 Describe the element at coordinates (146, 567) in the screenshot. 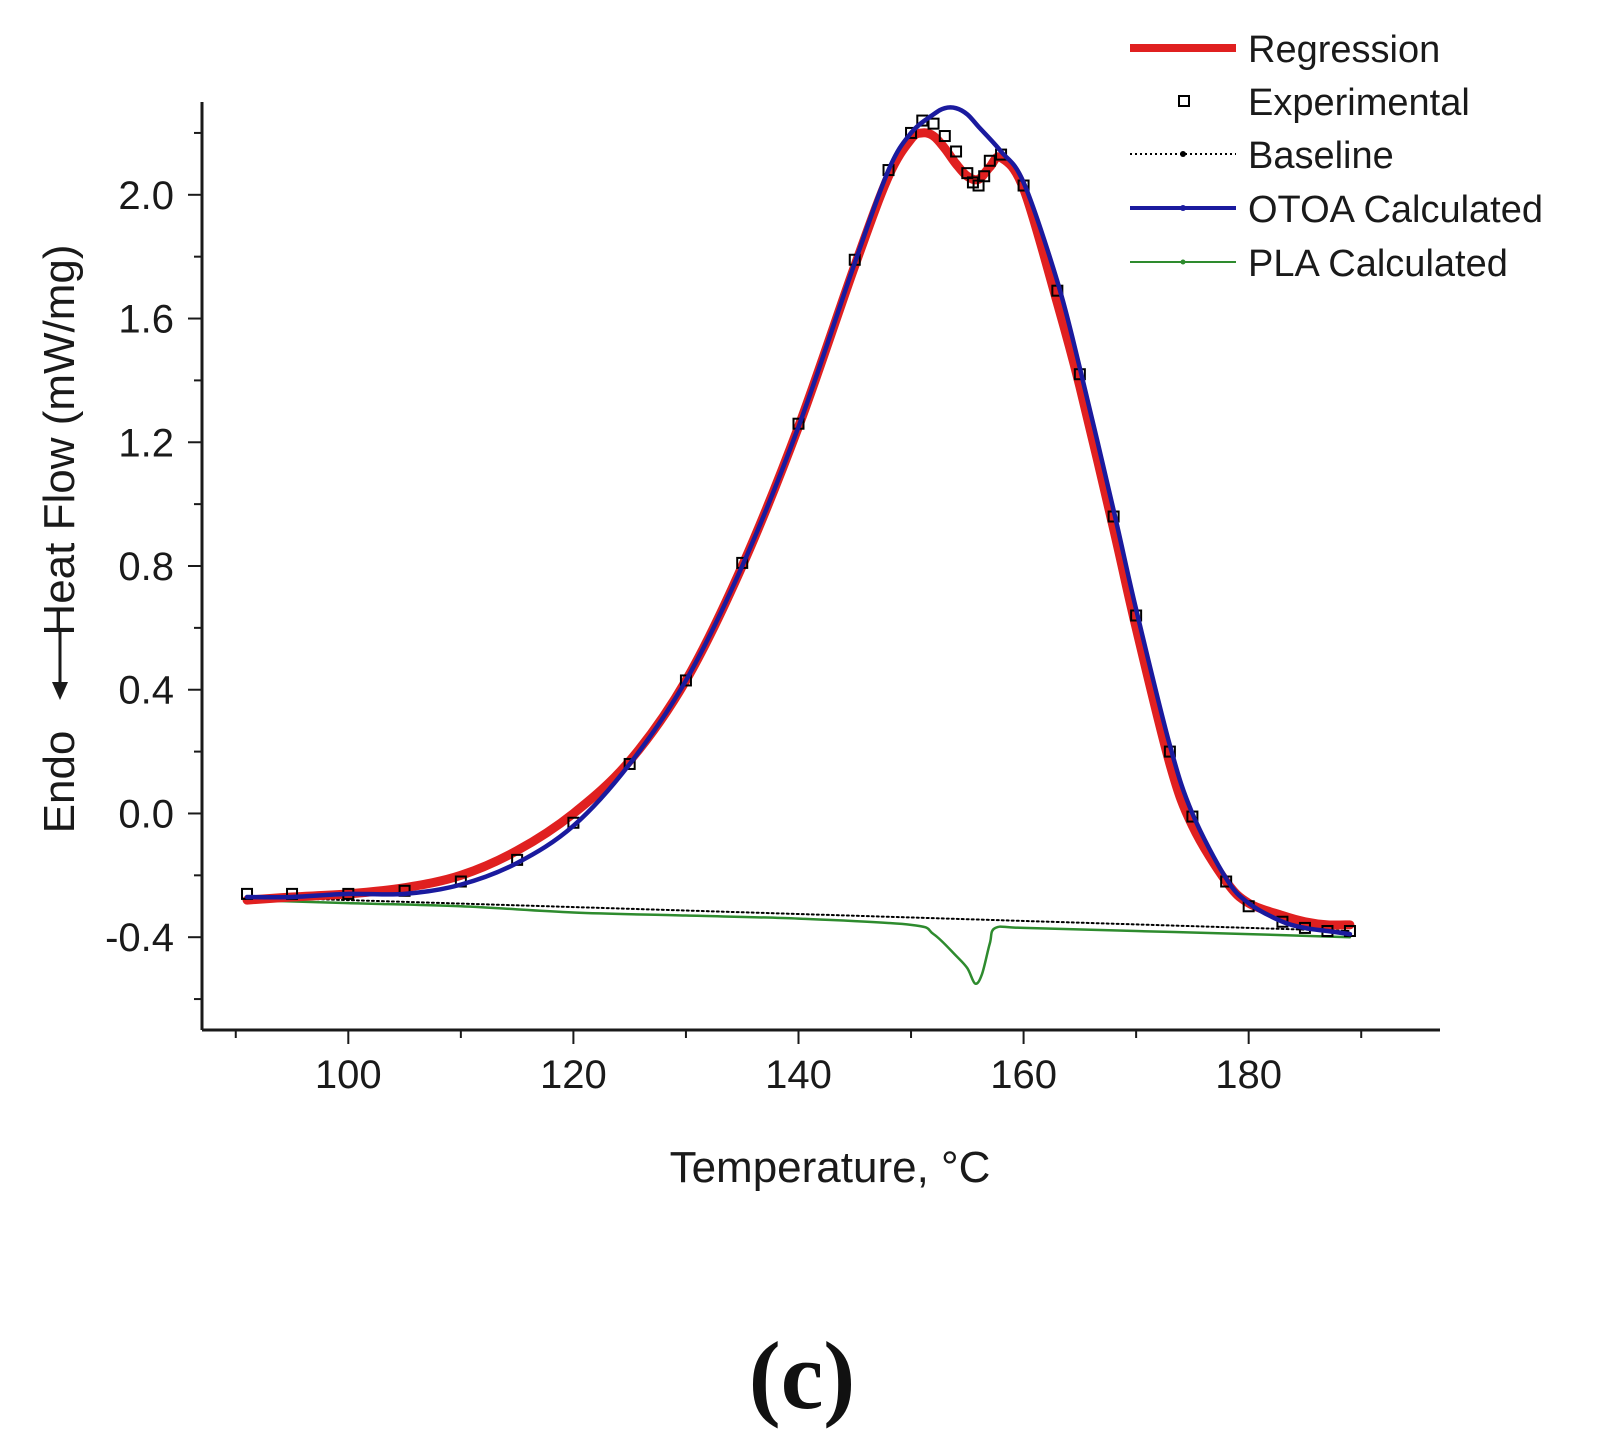

I see `y-tick-label: 0.8` at that location.